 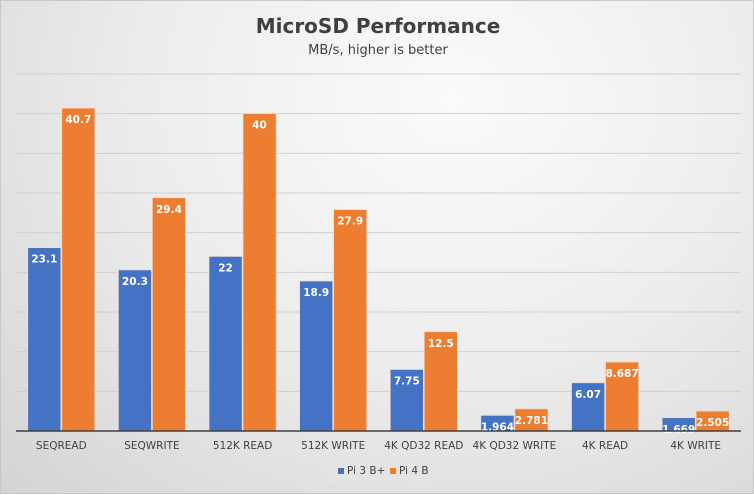 What do you see at coordinates (423, 446) in the screenshot?
I see `x-tick-label: 4K QD32 READ` at bounding box center [423, 446].